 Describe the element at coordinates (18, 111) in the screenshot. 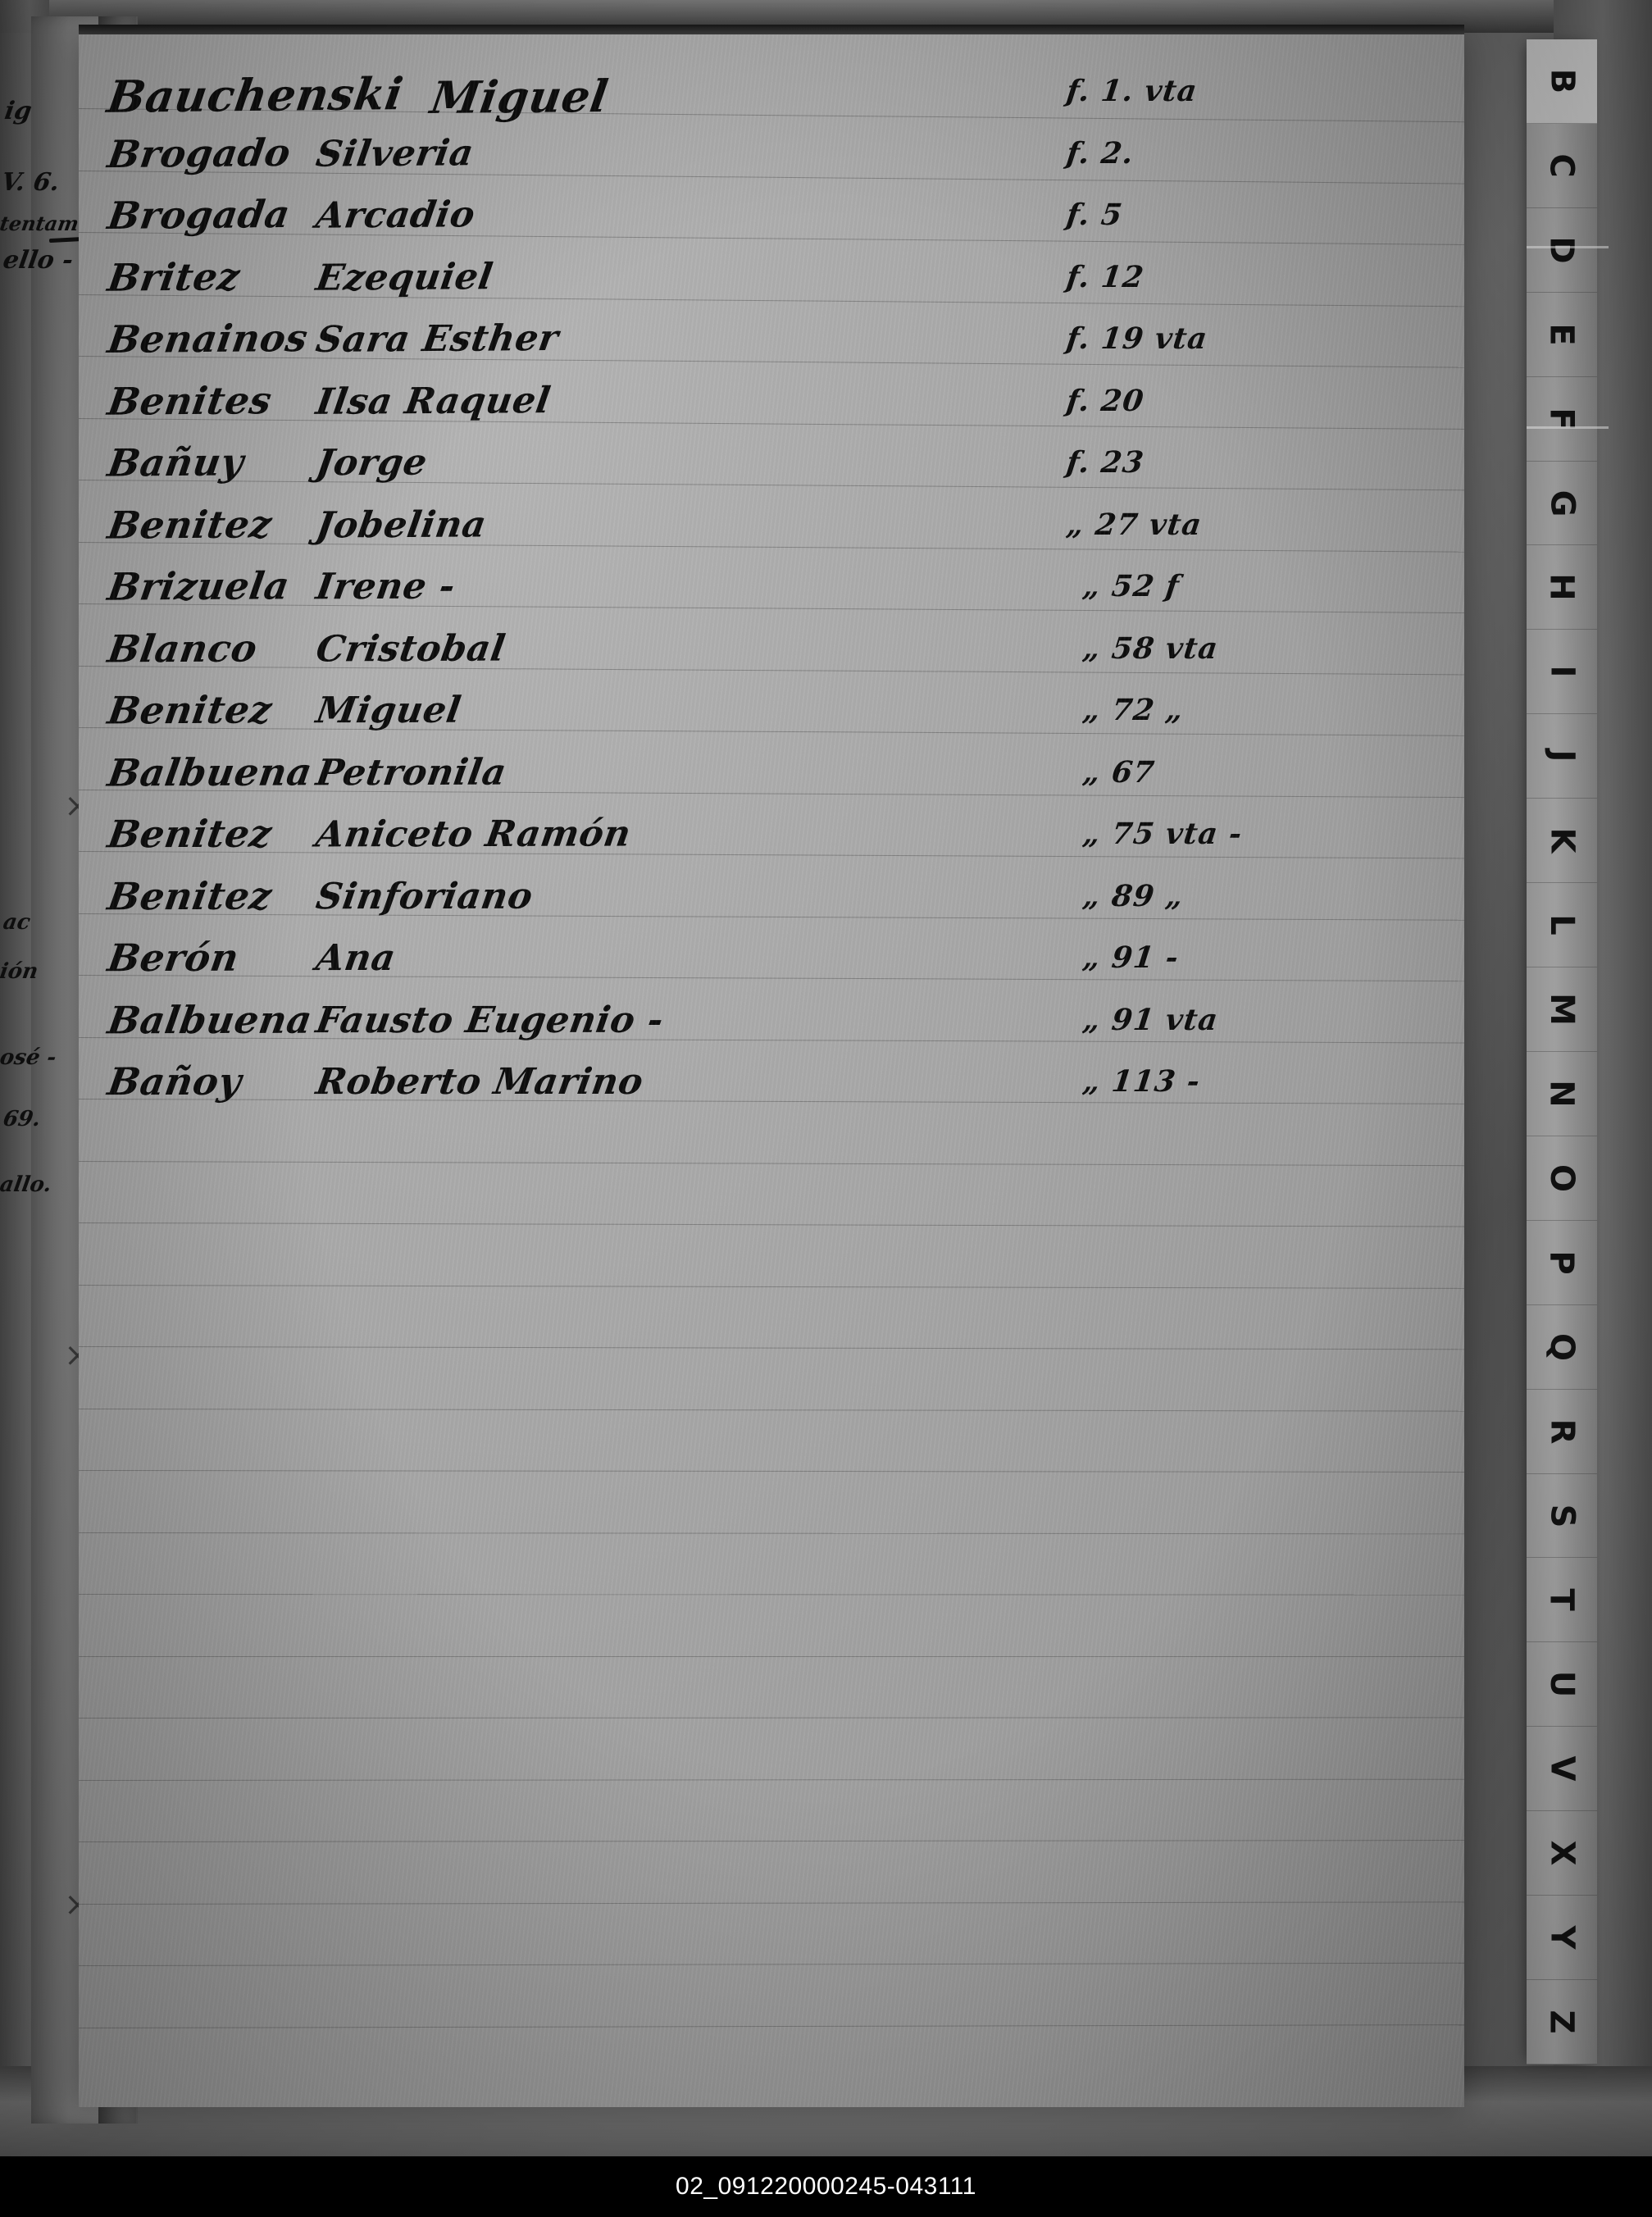

I see `margin-fragment-1: ig` at that location.